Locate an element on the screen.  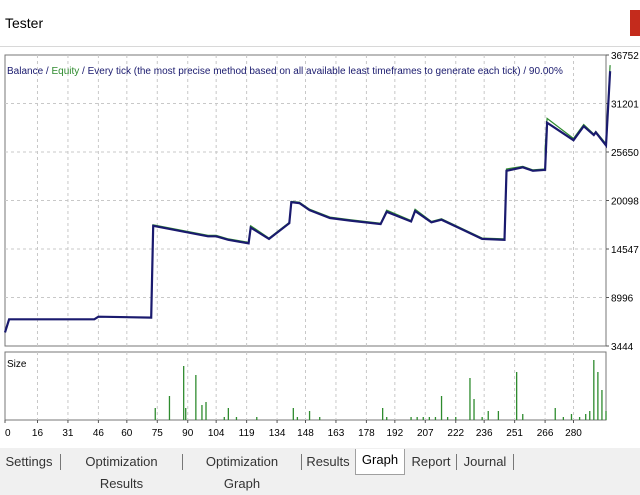
size-panel-title: Size is located at coordinates (17, 364).